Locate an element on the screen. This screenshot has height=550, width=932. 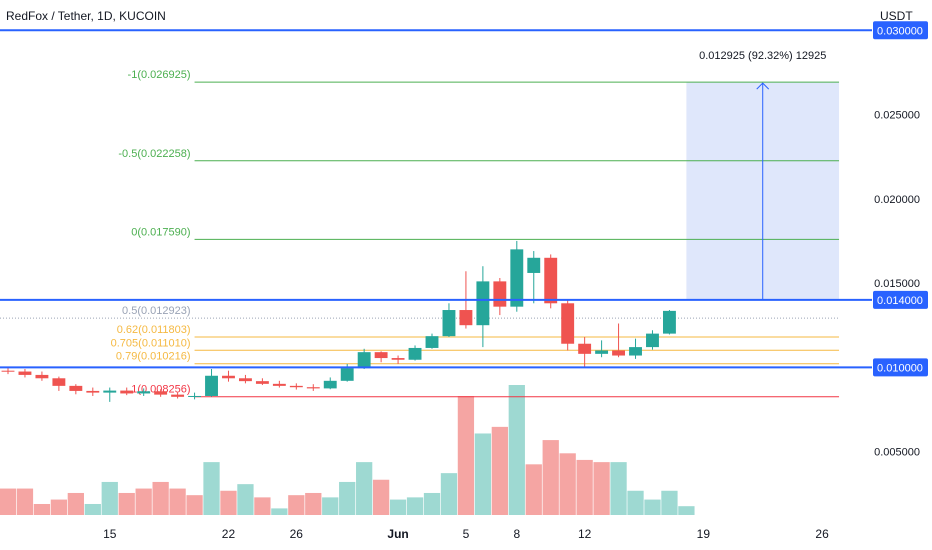
time-tick-label: 8 is located at coordinates (516, 534).